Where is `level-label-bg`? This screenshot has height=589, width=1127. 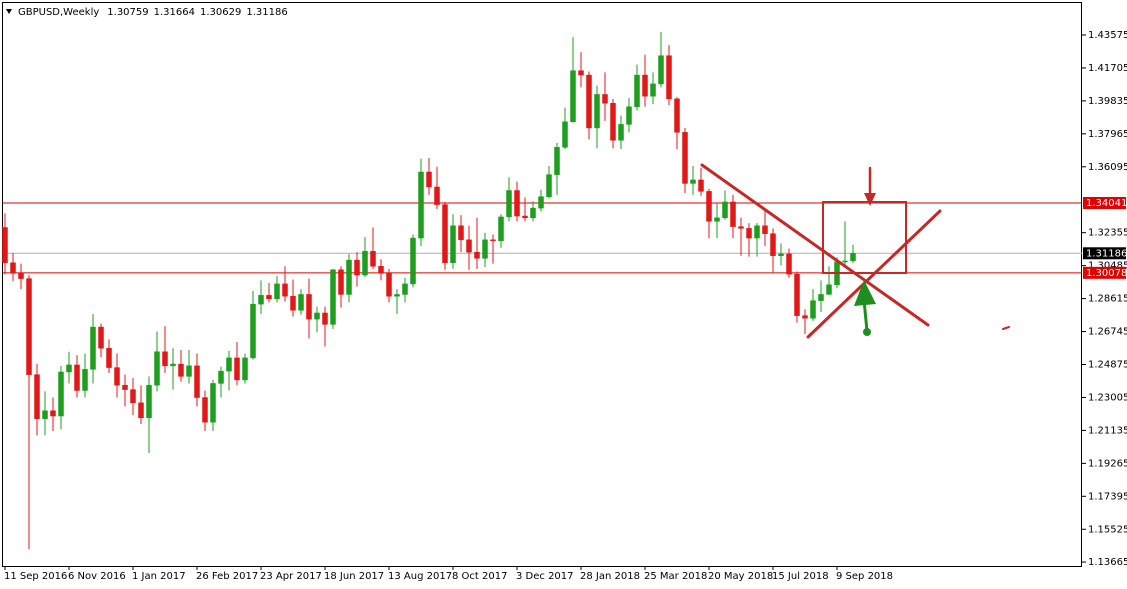 level-label-bg is located at coordinates (1104, 202).